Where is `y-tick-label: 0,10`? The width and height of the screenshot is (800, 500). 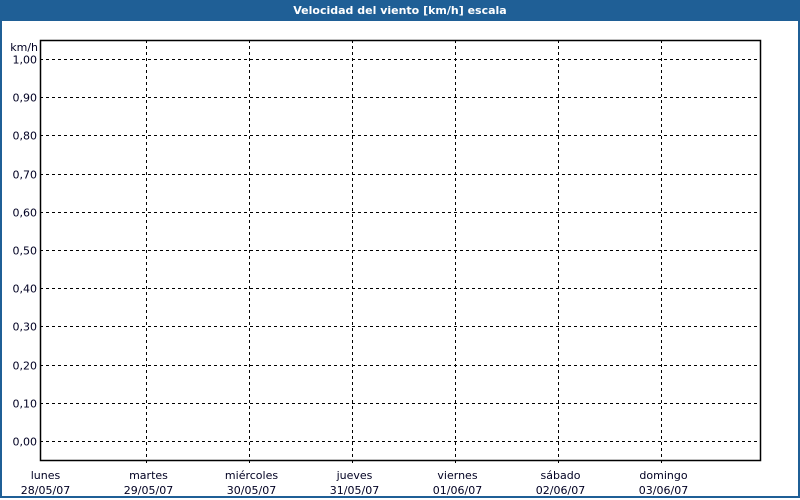 y-tick-label: 0,10 is located at coordinates (25, 404).